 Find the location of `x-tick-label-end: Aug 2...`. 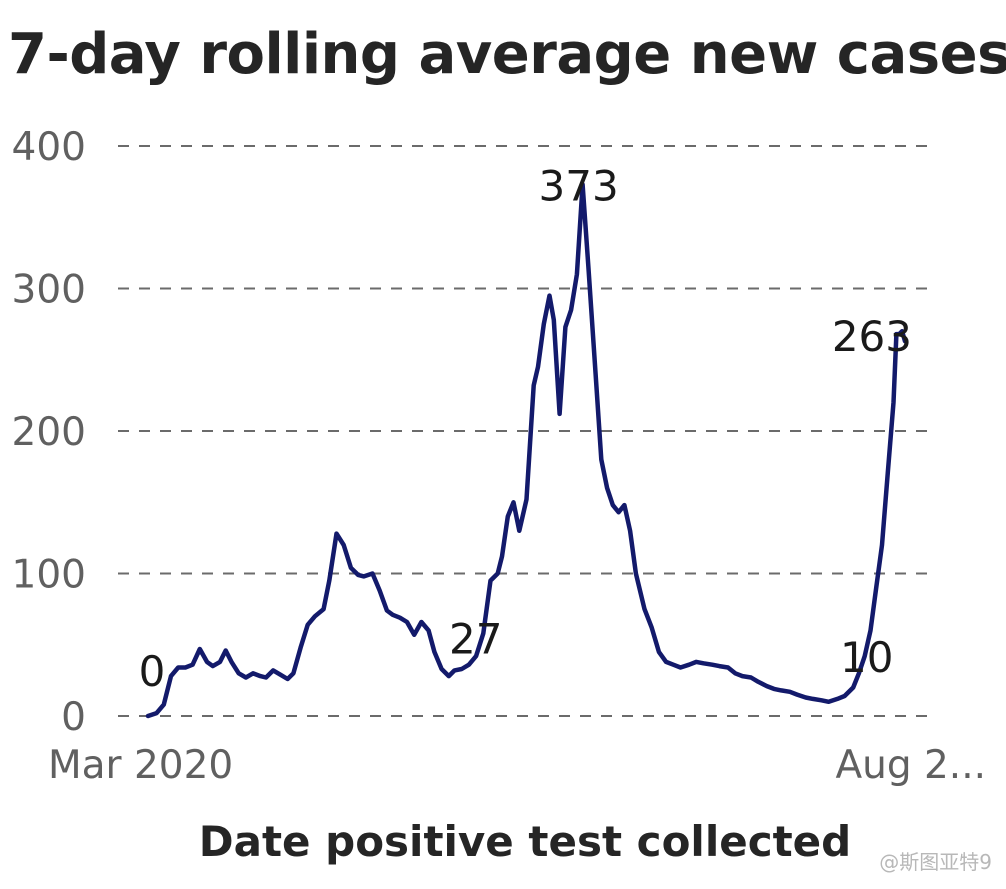

x-tick-label-end: Aug 2... is located at coordinates (910, 765).